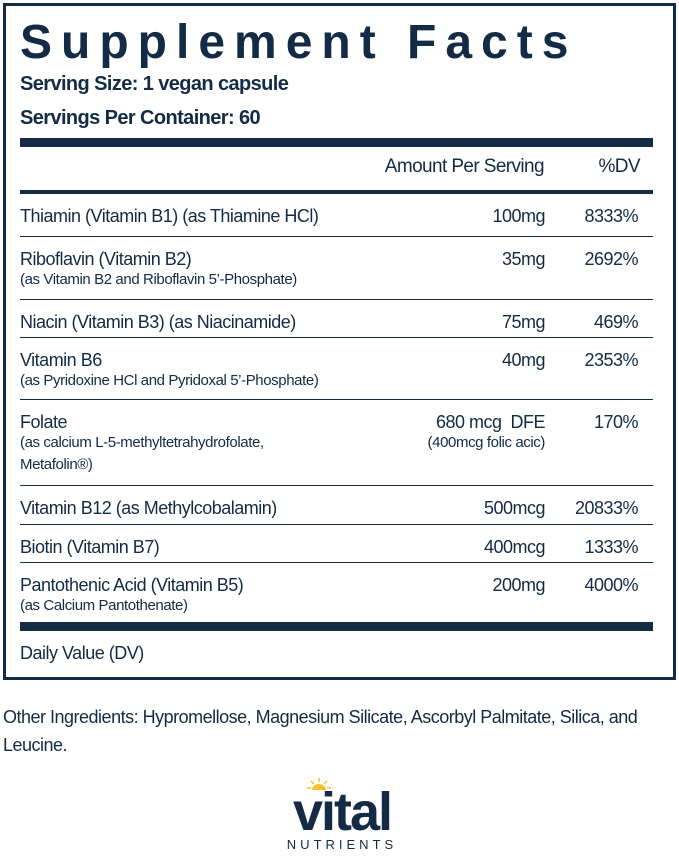  What do you see at coordinates (336, 142) in the screenshot?
I see `thick-divider` at bounding box center [336, 142].